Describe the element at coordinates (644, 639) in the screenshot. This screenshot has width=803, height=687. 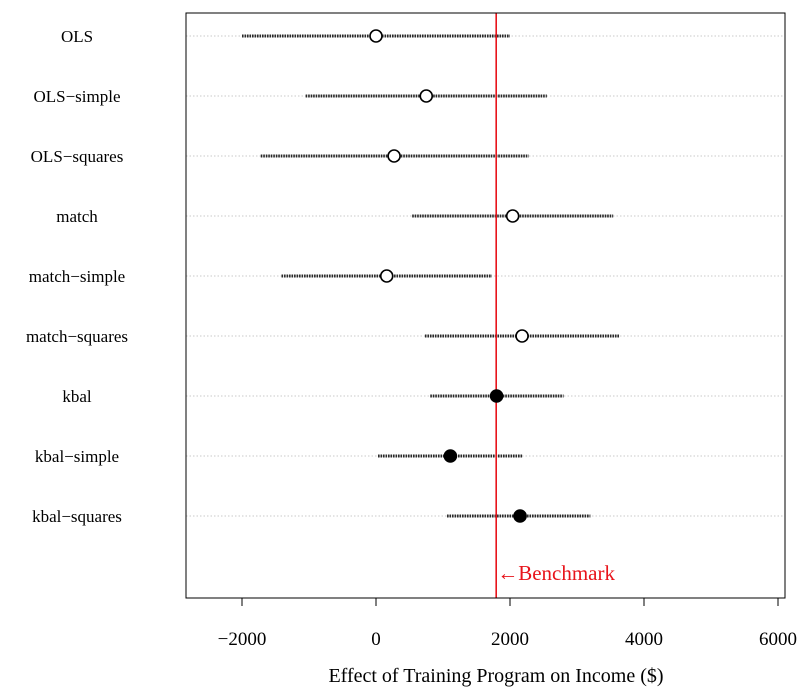
I see `x-tick-label: 4000` at that location.